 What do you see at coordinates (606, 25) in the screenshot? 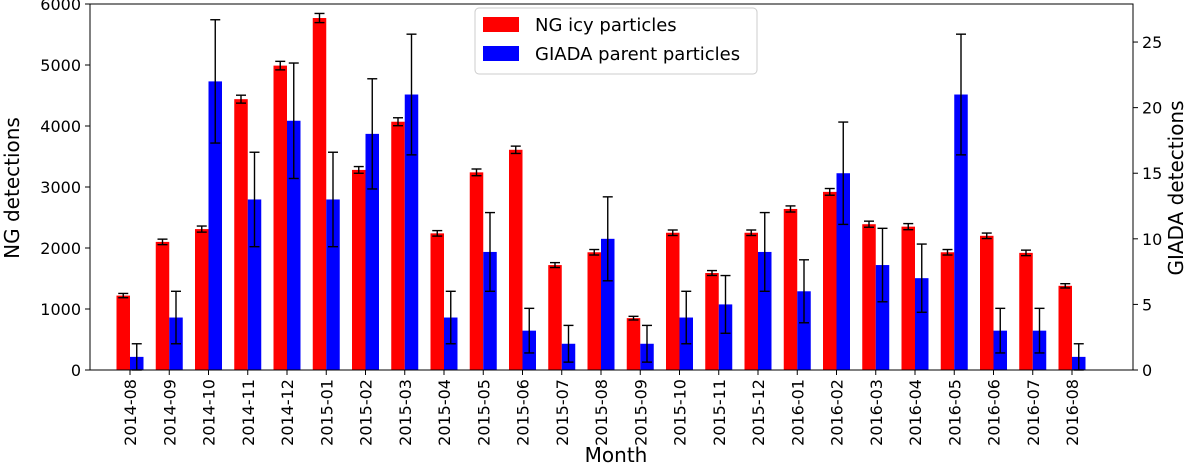
I see `legend-label-ng: NG icy particles` at bounding box center [606, 25].